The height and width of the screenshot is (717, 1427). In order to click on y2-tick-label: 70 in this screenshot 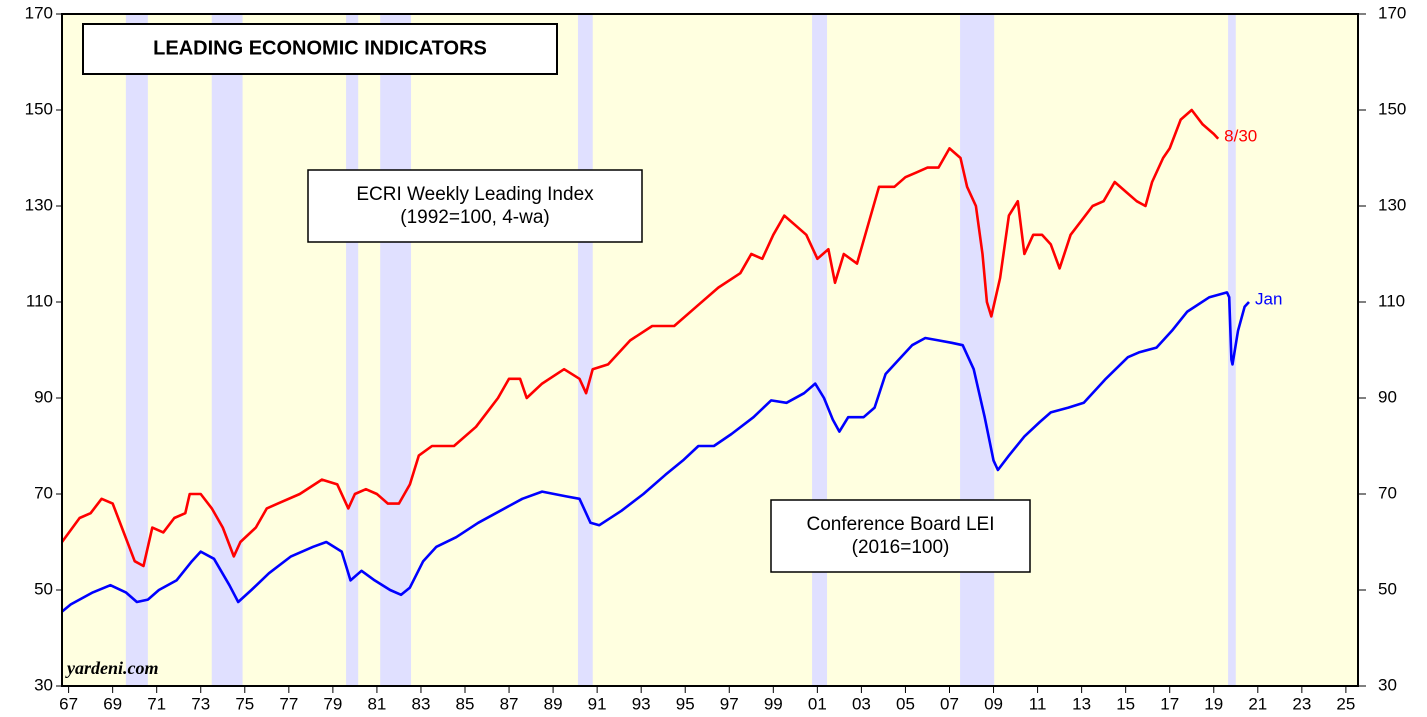, I will do `click(1387, 492)`.